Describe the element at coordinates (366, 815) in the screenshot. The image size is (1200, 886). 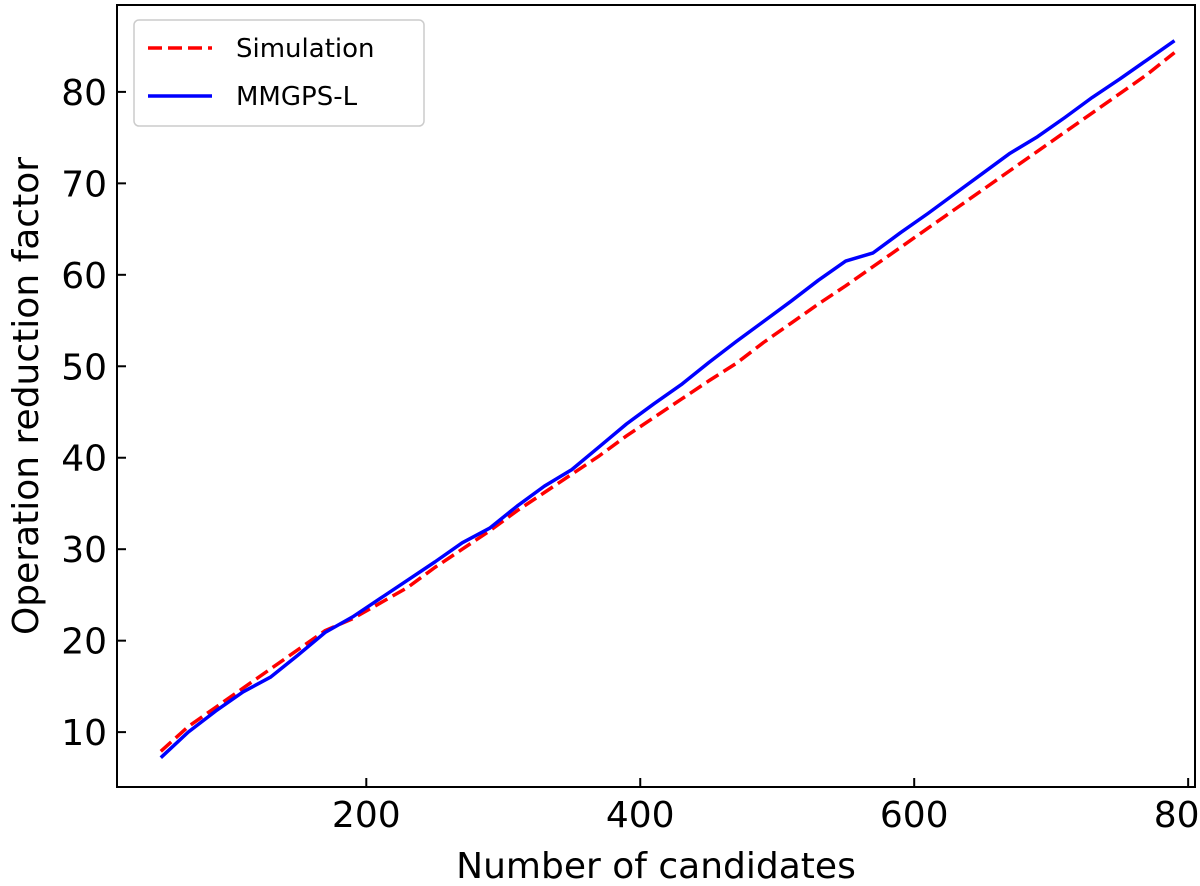
I see `x-tick-label: 200` at that location.